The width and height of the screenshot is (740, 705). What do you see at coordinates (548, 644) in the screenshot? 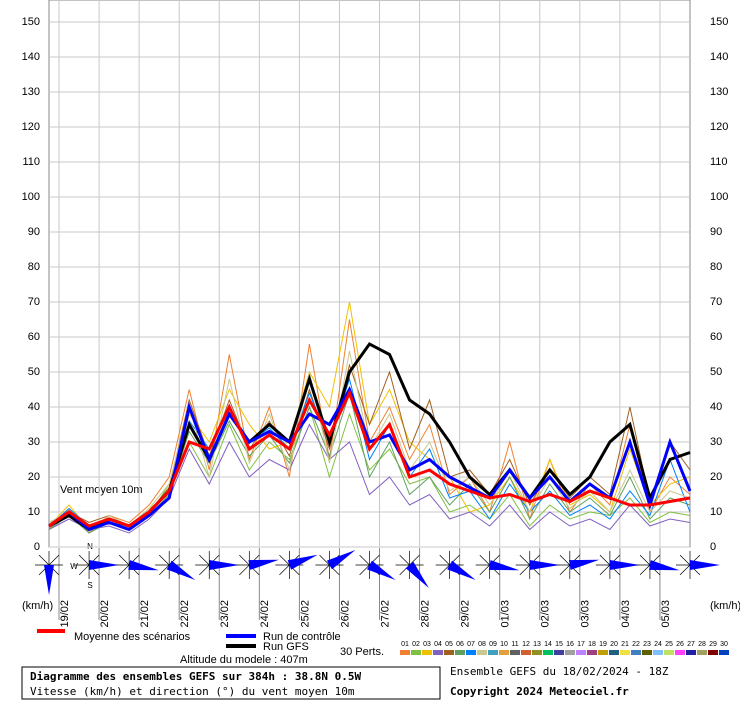
I see `legend-label: 14` at bounding box center [548, 644].